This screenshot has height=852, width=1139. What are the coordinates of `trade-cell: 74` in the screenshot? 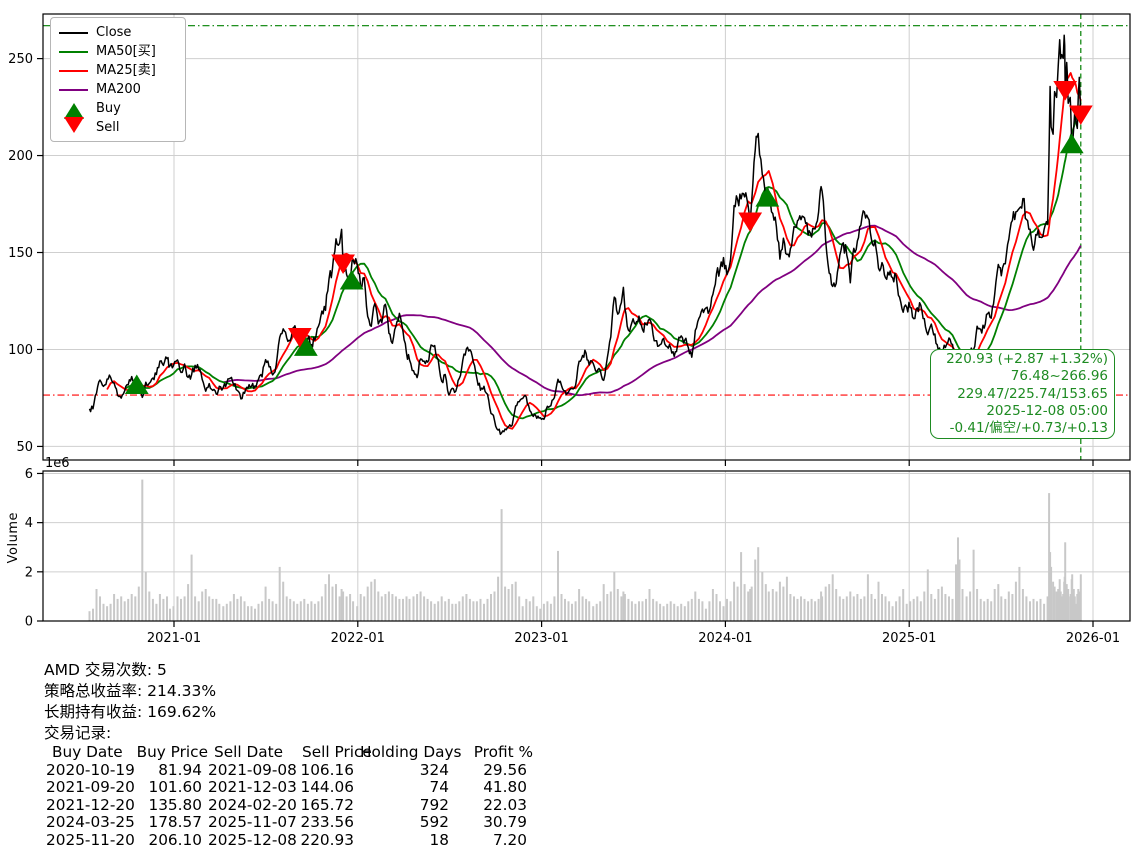 It's located at (439, 787).